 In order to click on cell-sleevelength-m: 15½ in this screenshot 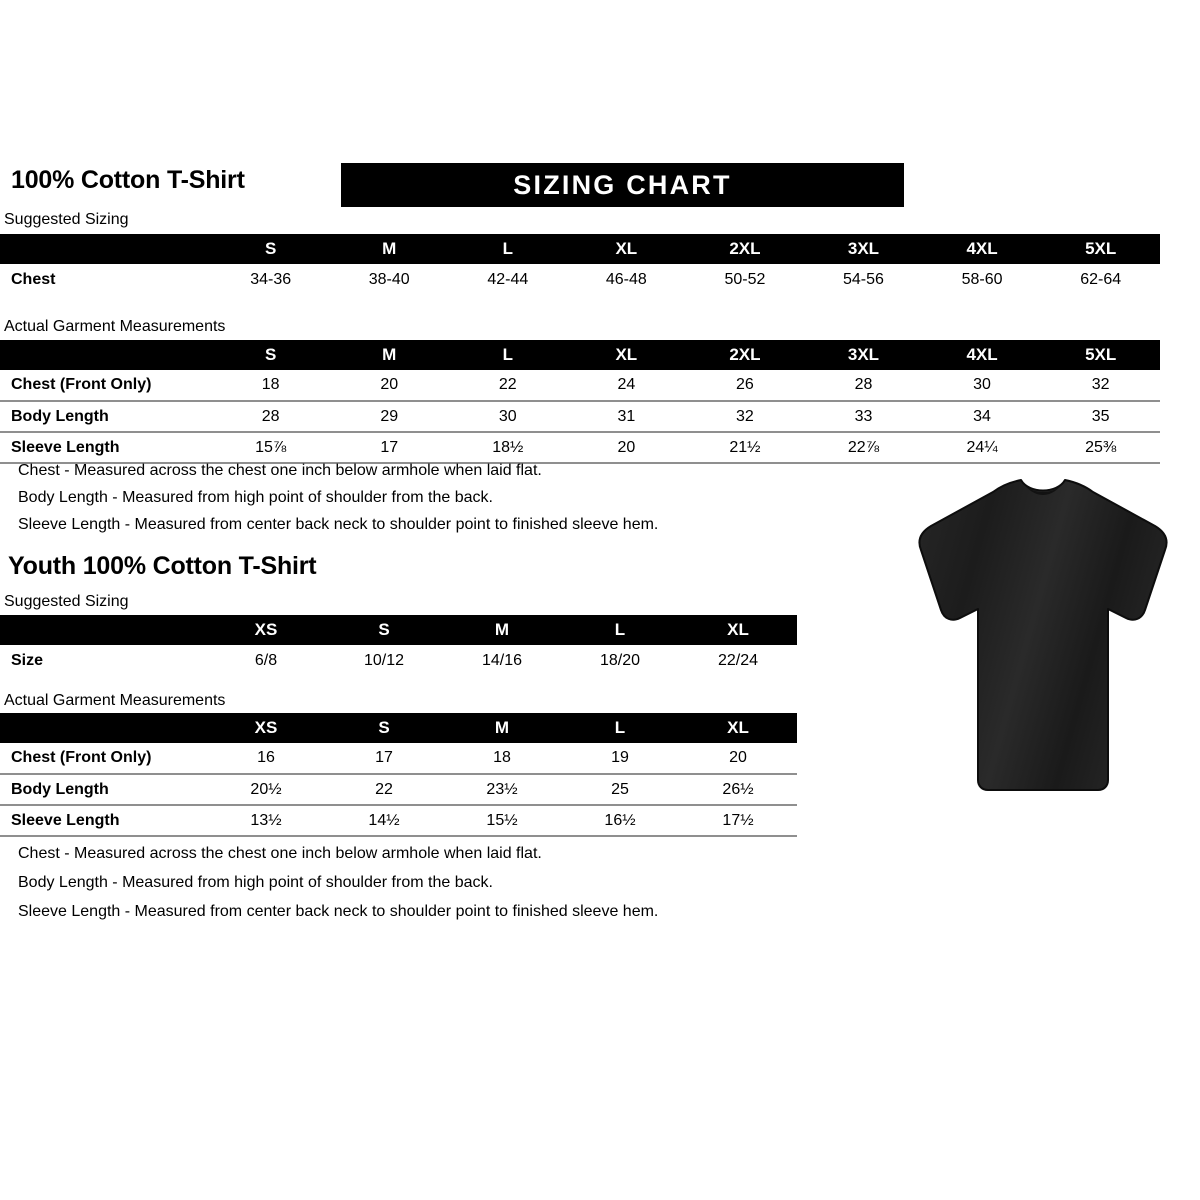, I will do `click(502, 820)`.